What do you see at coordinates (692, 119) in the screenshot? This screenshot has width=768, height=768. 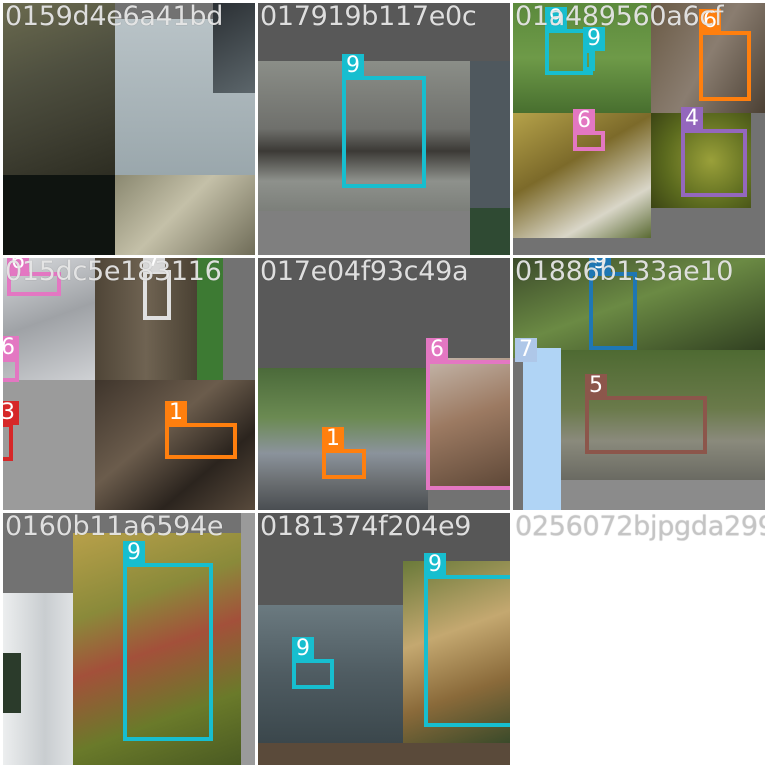 I see `class-label: 4` at bounding box center [692, 119].